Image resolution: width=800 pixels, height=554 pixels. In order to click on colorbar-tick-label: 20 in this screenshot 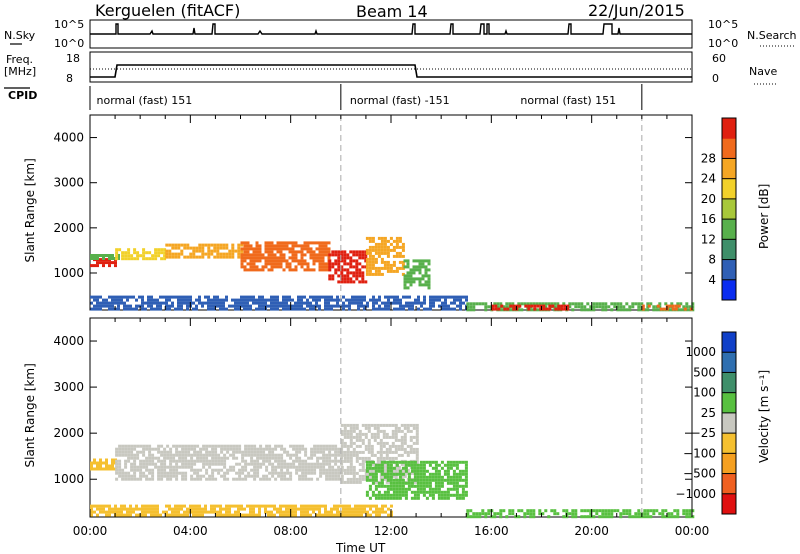, I will do `click(708, 199)`.